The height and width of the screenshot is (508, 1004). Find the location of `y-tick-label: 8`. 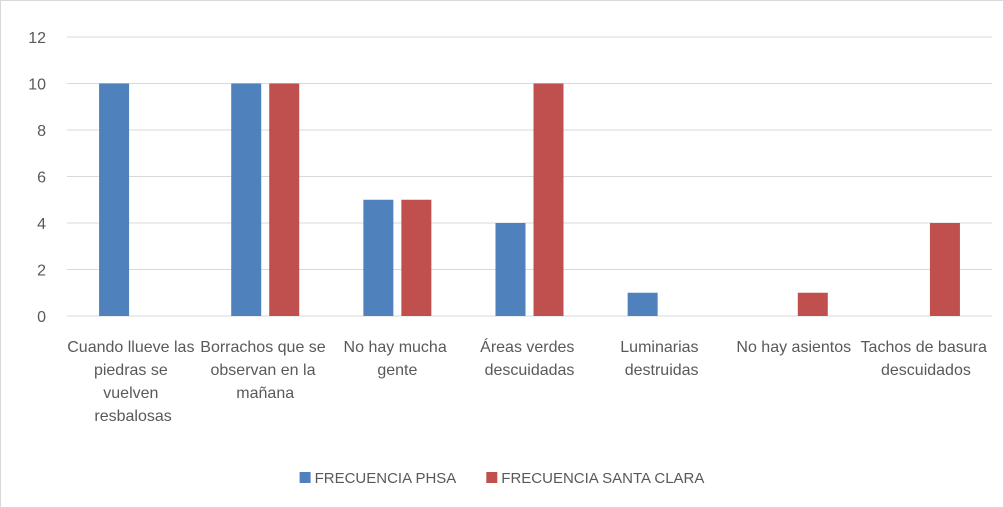

y-tick-label: 8 is located at coordinates (41, 131).